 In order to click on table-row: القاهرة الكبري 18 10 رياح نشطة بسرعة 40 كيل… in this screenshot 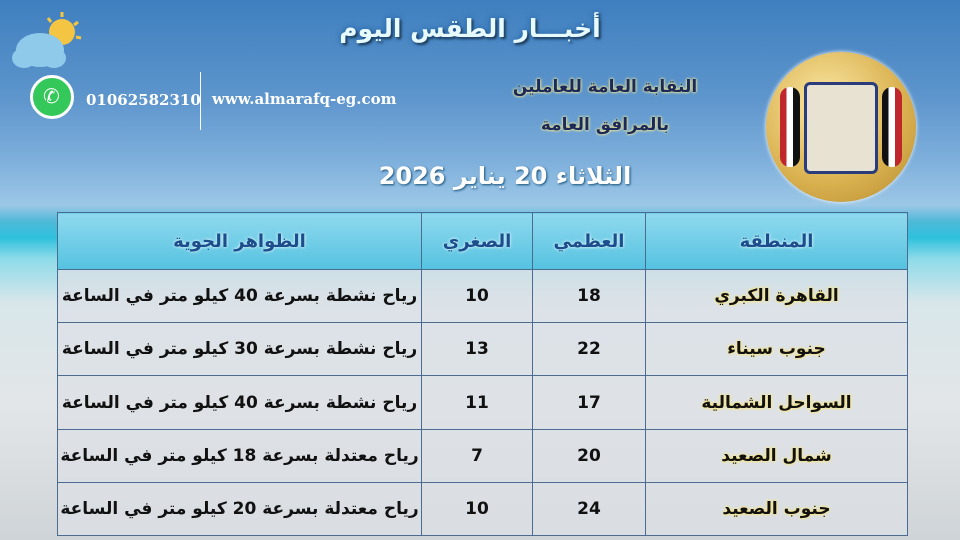, I will do `click(482, 296)`.